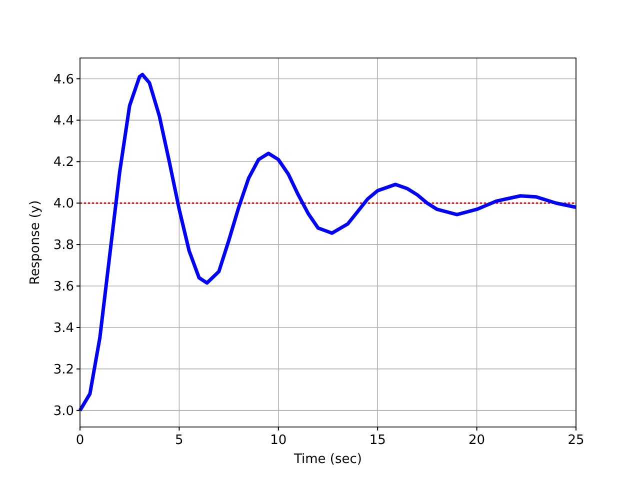  I want to click on x-tick-label: 20, so click(477, 440).